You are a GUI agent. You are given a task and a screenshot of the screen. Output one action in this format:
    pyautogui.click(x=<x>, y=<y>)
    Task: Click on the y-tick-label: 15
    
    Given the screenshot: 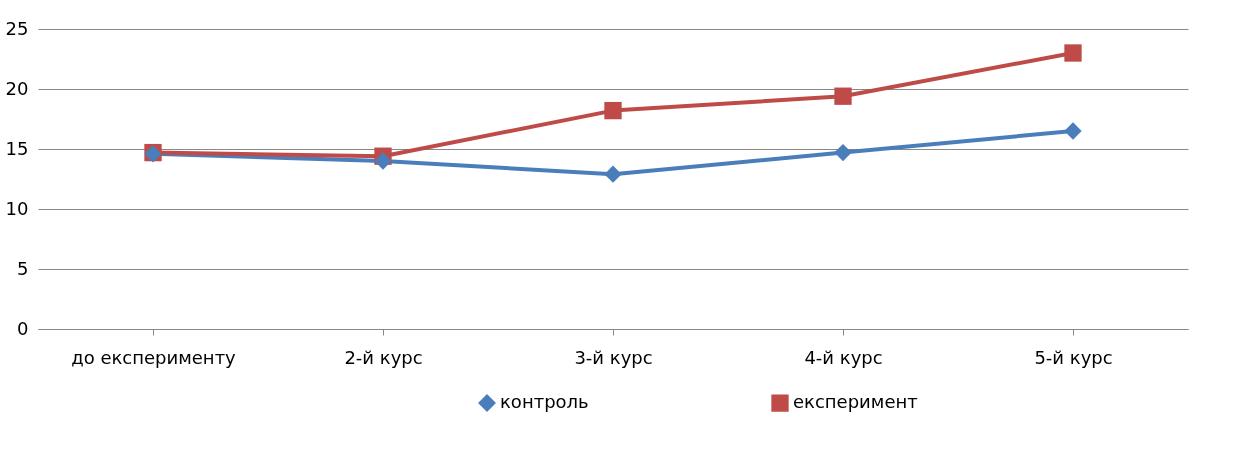 What is the action you would take?
    pyautogui.click(x=17, y=148)
    